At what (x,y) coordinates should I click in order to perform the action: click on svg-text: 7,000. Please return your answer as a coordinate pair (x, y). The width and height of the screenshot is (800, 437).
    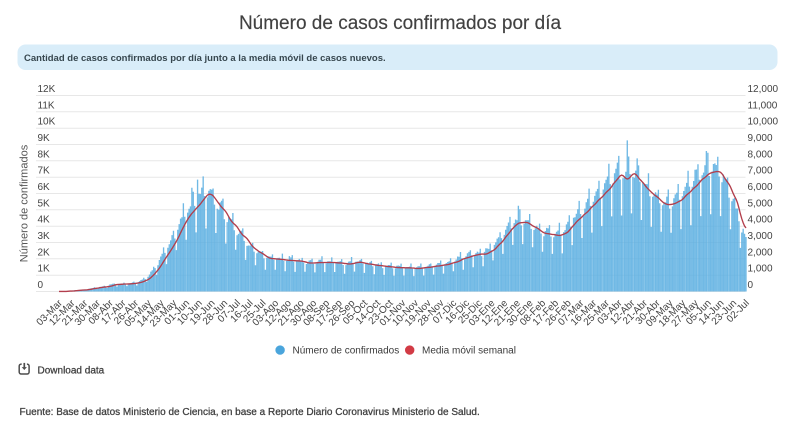
    Looking at the image, I should click on (760, 171).